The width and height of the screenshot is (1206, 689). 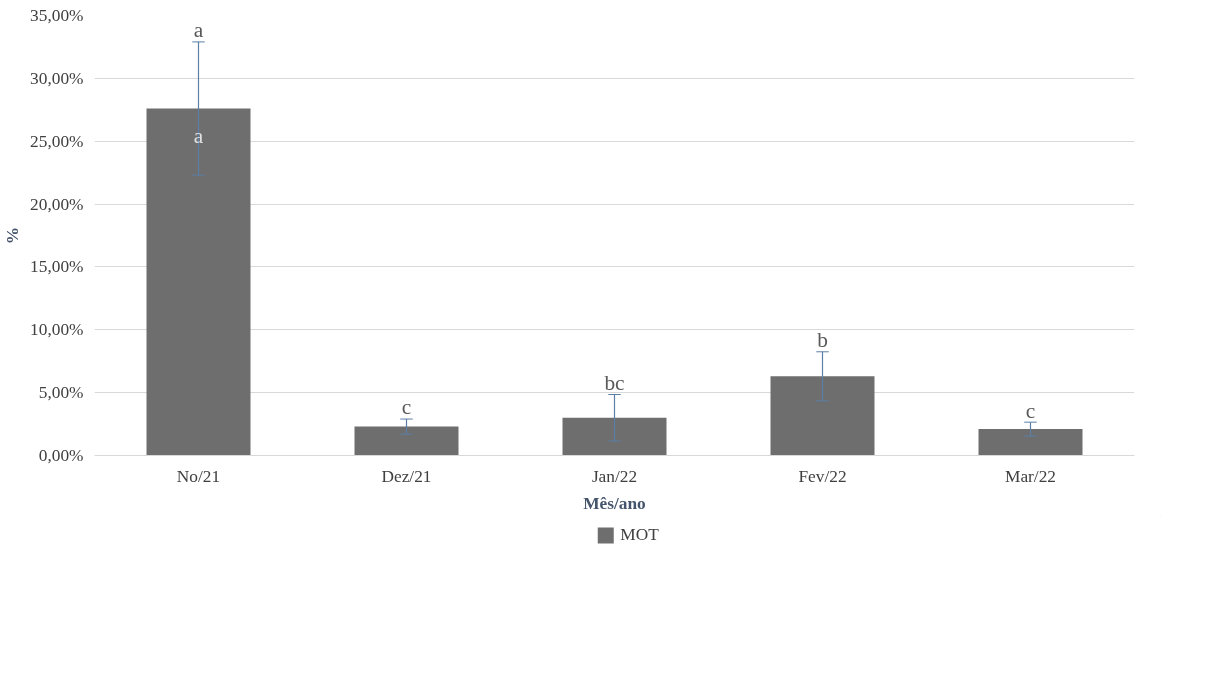 I want to click on y-tick-label: 25,00%, so click(x=57, y=141).